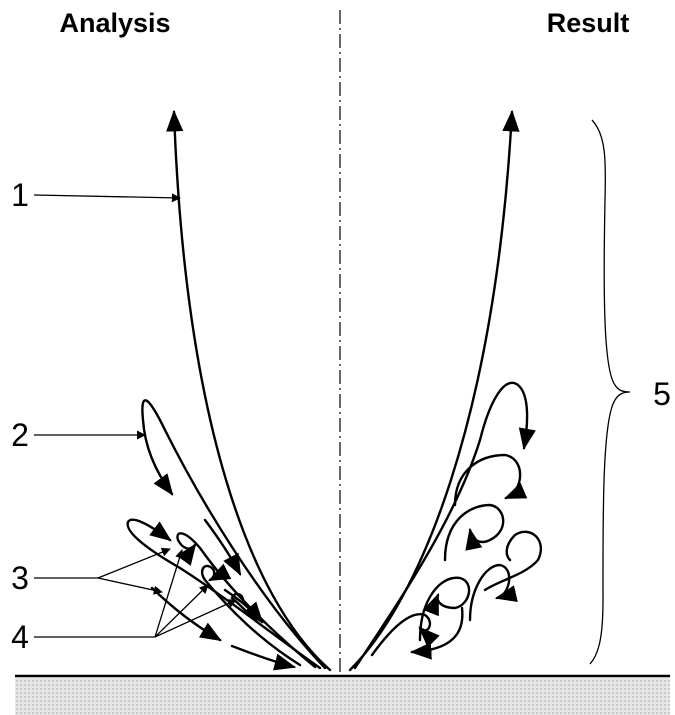  Describe the element at coordinates (588, 23) in the screenshot. I see `right-header: Result` at that location.